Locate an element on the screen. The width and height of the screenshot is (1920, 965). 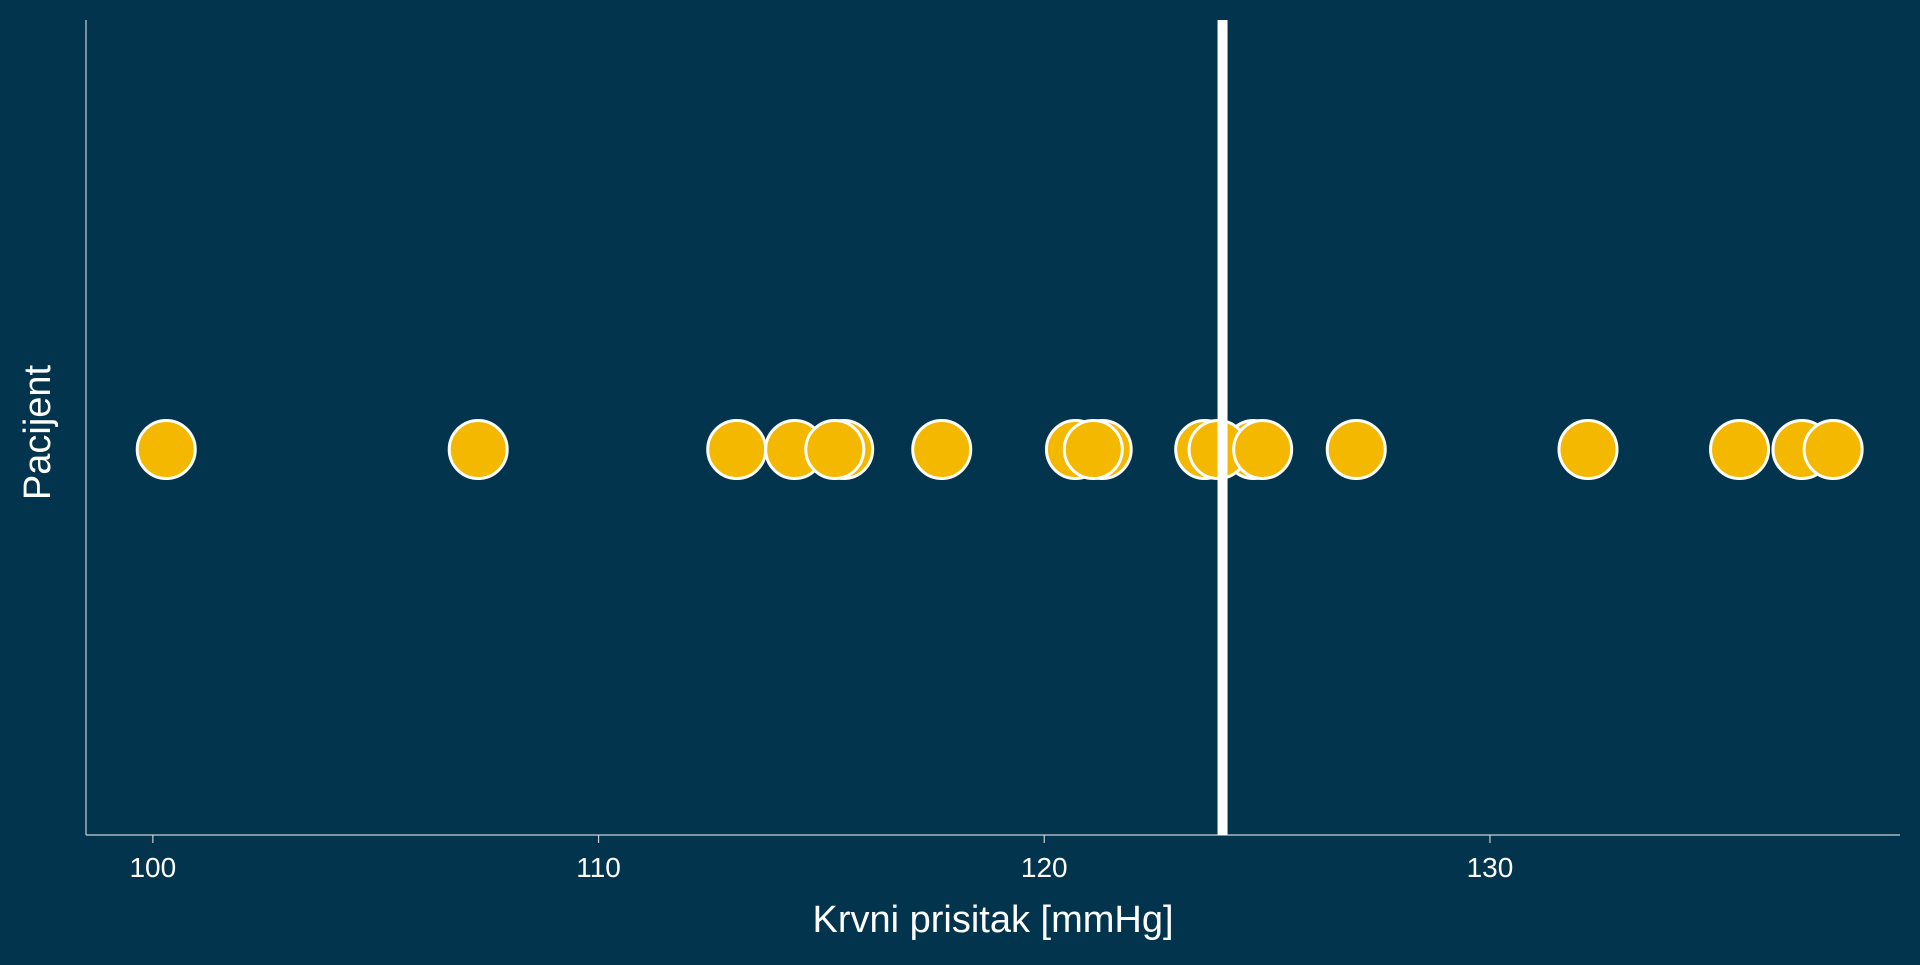
x-tick-label: 100 is located at coordinates (152, 867).